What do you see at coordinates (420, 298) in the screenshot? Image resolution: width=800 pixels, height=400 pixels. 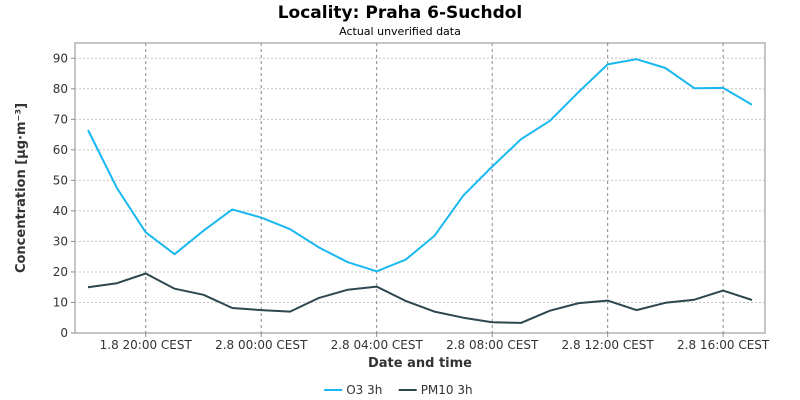 I see `series-line-pm10-3h` at bounding box center [420, 298].